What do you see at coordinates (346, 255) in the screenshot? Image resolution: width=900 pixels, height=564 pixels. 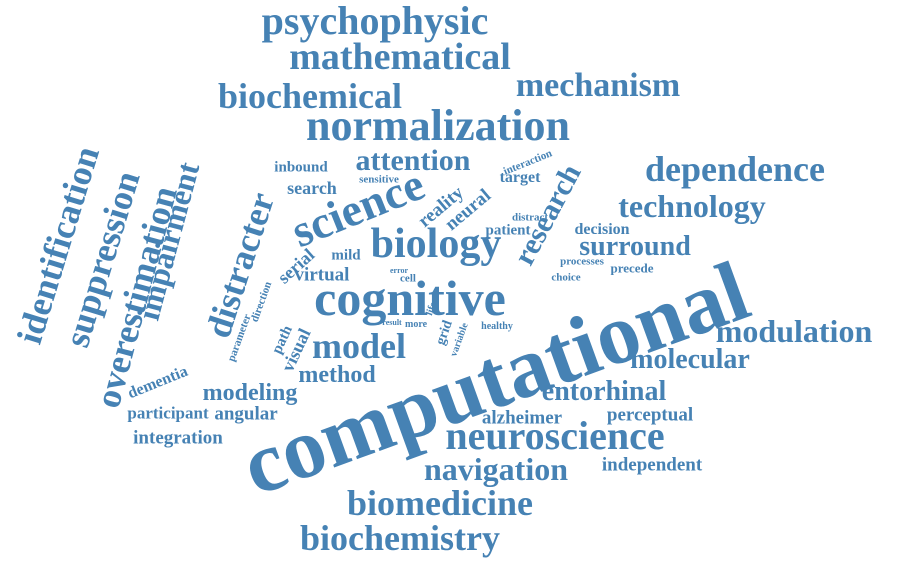 I see `word-mild: mild` at bounding box center [346, 255].